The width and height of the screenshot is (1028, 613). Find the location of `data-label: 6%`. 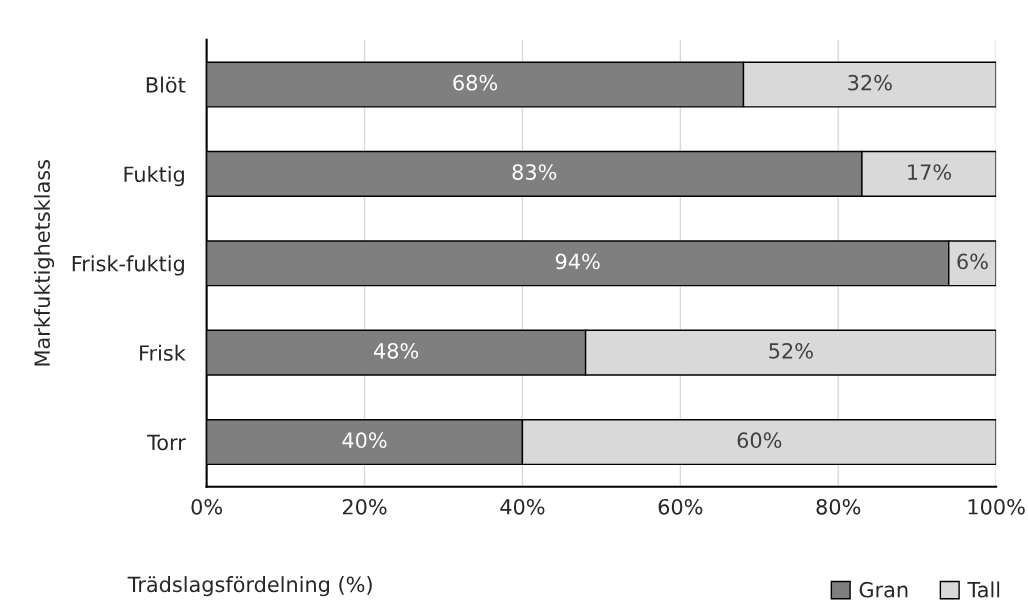

data-label: 6% is located at coordinates (972, 261).